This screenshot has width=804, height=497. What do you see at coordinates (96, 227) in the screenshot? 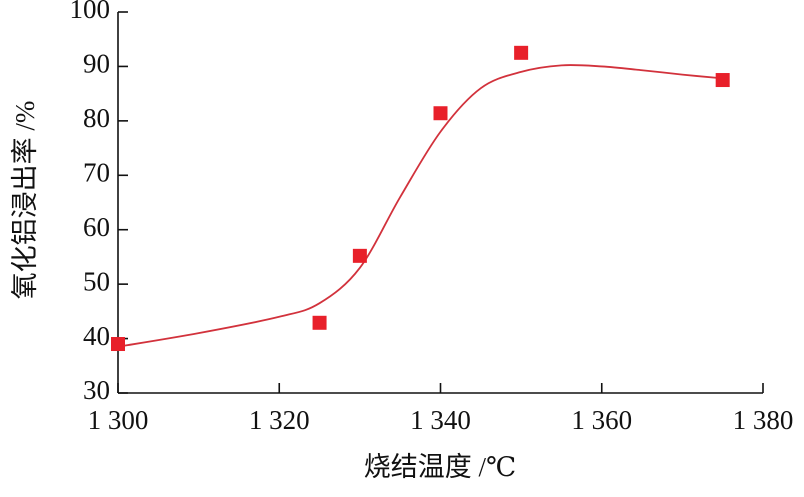
I see `y-tick-label: 60` at bounding box center [96, 227].